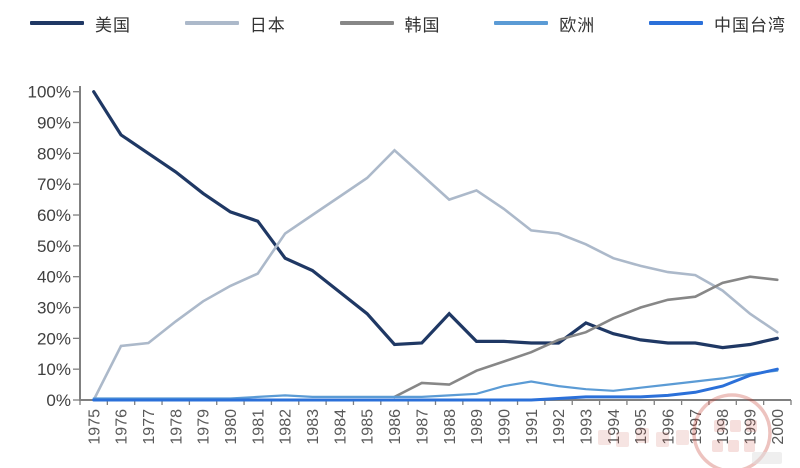 This screenshot has width=800, height=468. Describe the element at coordinates (504, 427) in the screenshot. I see `x-tick-label: 1990` at that location.